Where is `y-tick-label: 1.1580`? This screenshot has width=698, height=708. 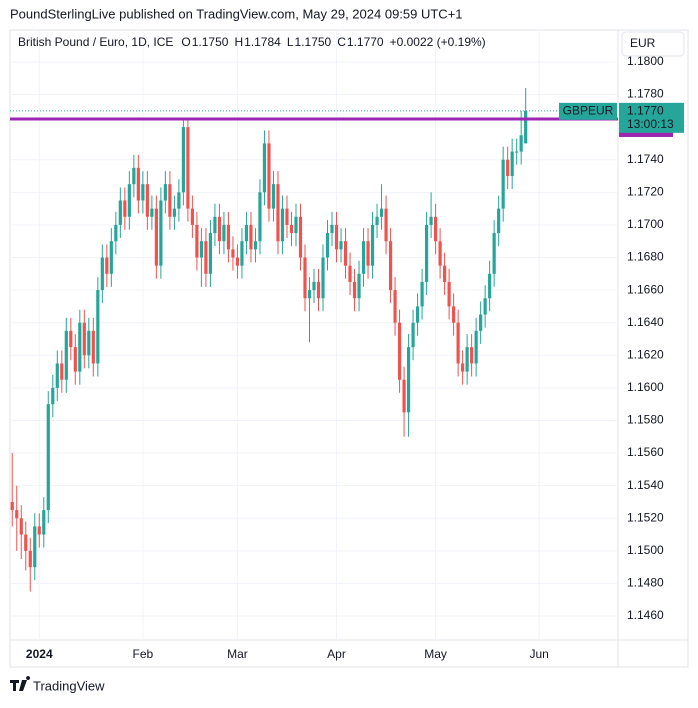
y-tick-label: 1.1580 is located at coordinates (645, 420).